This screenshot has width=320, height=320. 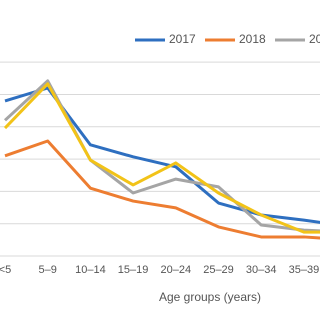 I want to click on legend-label: 2018, so click(x=252, y=39).